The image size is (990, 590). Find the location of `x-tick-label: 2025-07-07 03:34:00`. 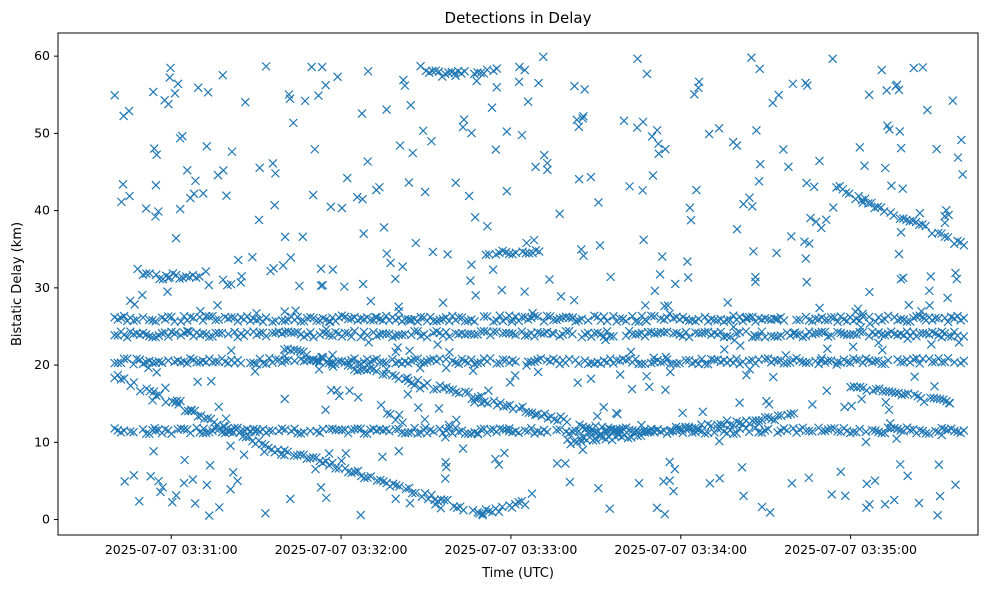

x-tick-label: 2025-07-07 03:34:00 is located at coordinates (680, 549).